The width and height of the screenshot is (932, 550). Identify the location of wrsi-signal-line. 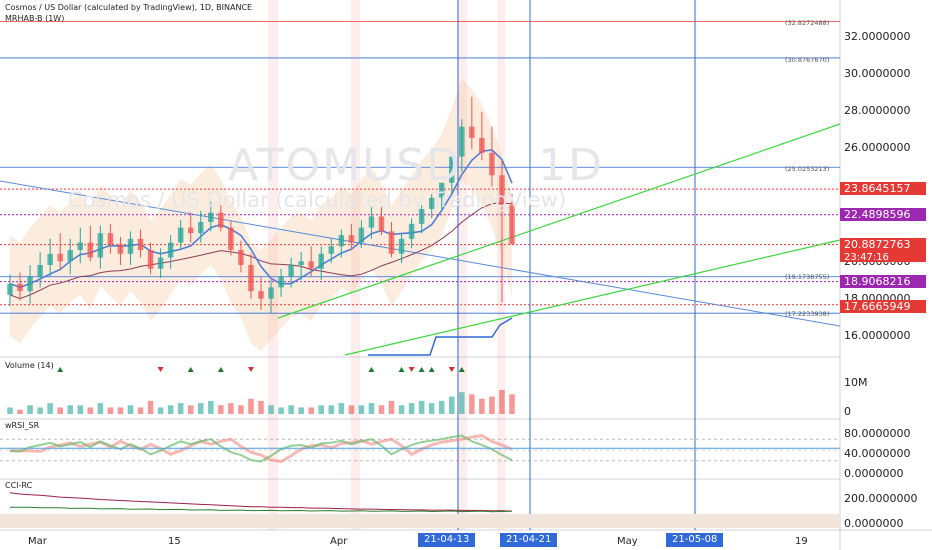
(261, 449).